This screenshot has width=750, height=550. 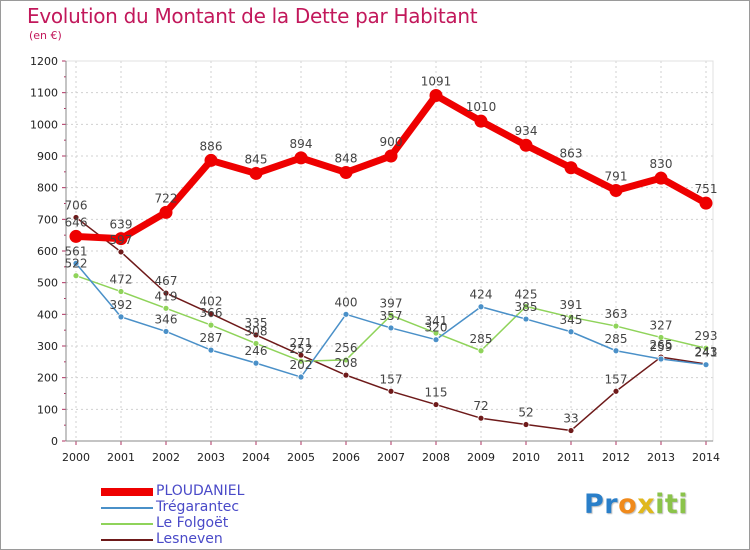 I want to click on data-label-lesneven: 402, so click(x=211, y=302).